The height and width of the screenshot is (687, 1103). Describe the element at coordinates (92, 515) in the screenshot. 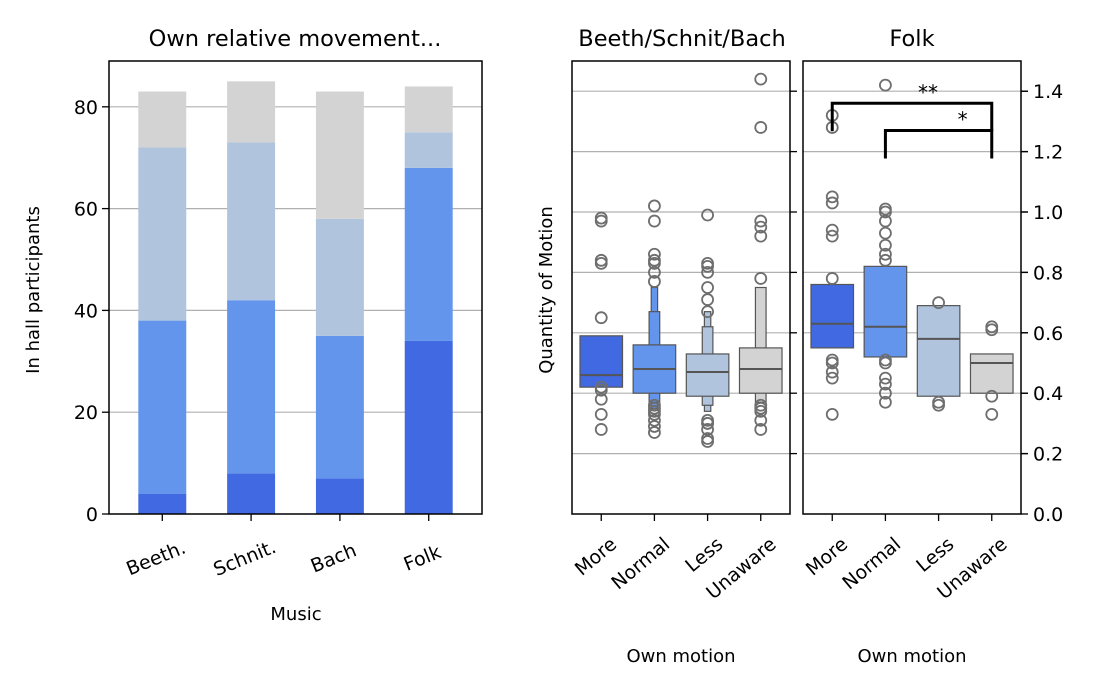

I see `left-y-tick-label-0: 0` at that location.